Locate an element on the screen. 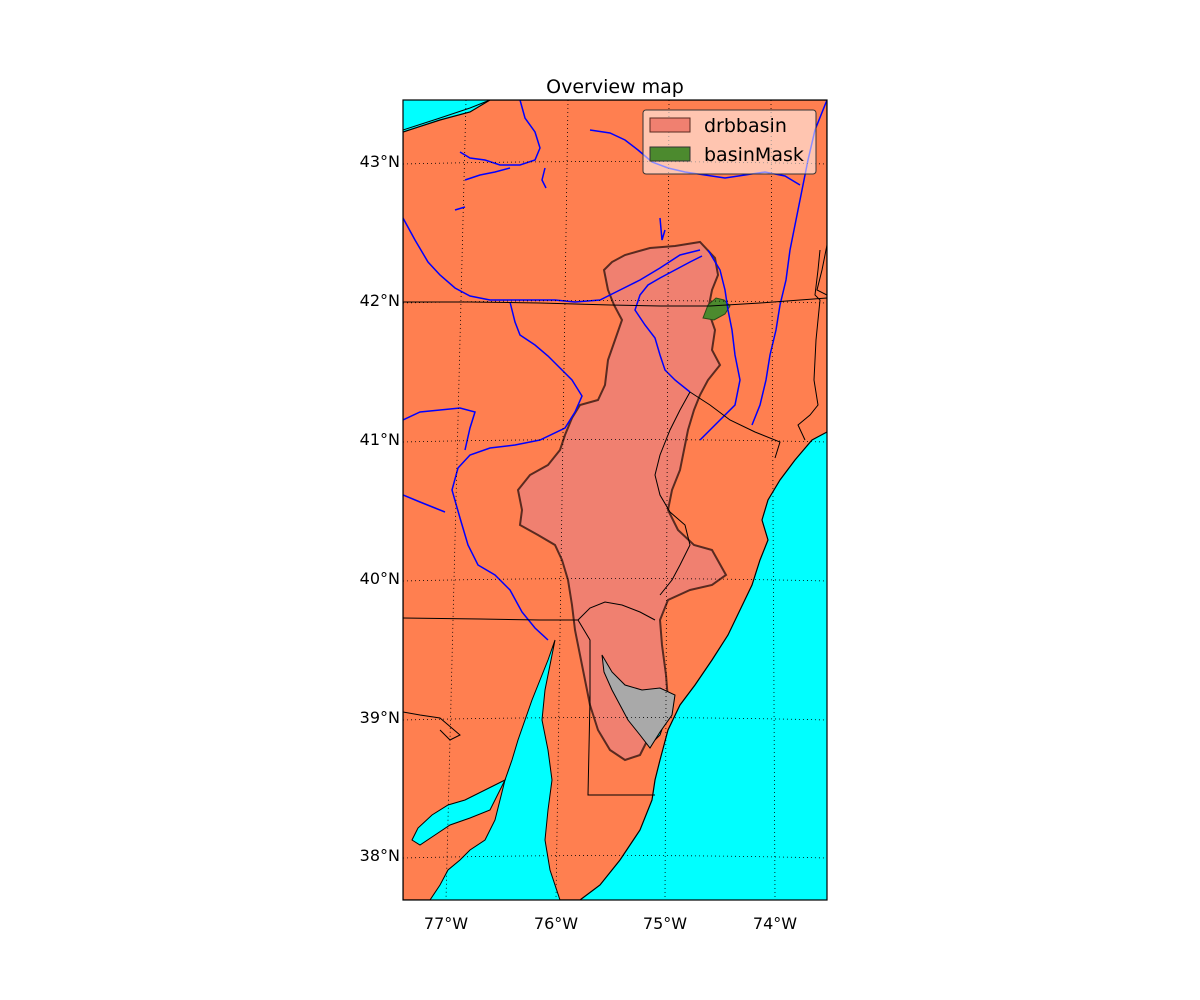  longitude-labels: 77°W 76°W 75°W 74°W is located at coordinates (610, 923).